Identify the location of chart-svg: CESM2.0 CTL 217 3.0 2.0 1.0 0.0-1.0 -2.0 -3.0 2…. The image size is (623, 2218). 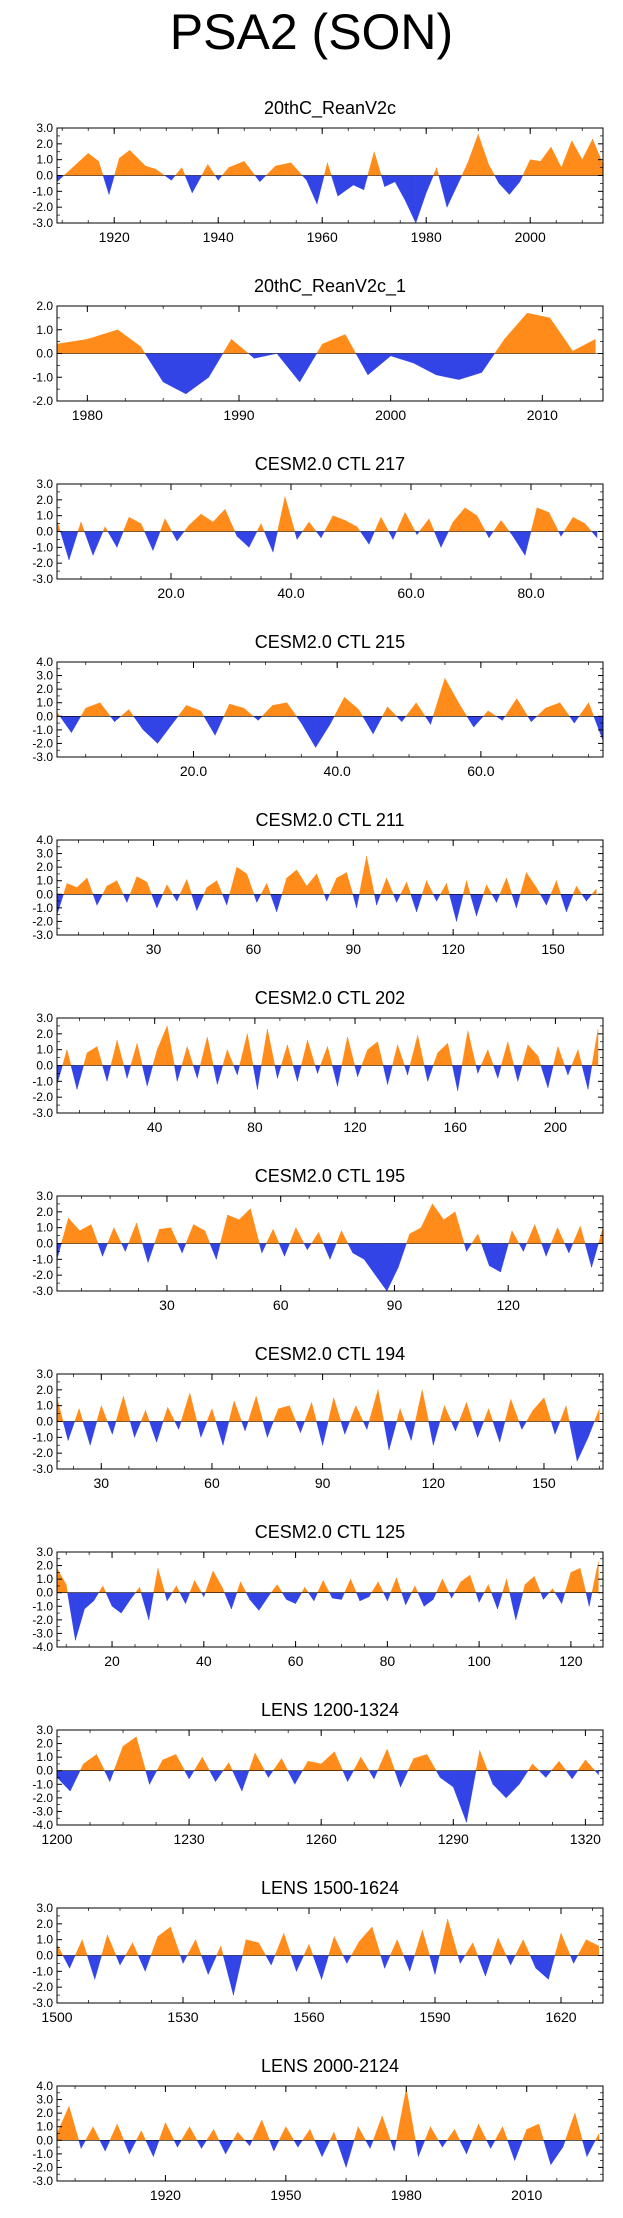
(318, 527).